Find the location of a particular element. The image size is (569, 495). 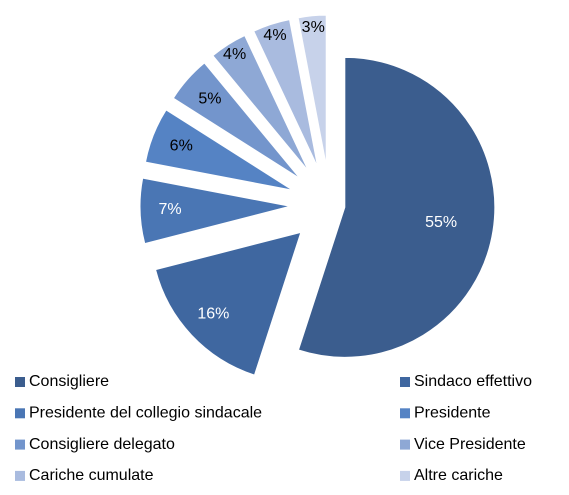

slice-label: 7% is located at coordinates (170, 209).